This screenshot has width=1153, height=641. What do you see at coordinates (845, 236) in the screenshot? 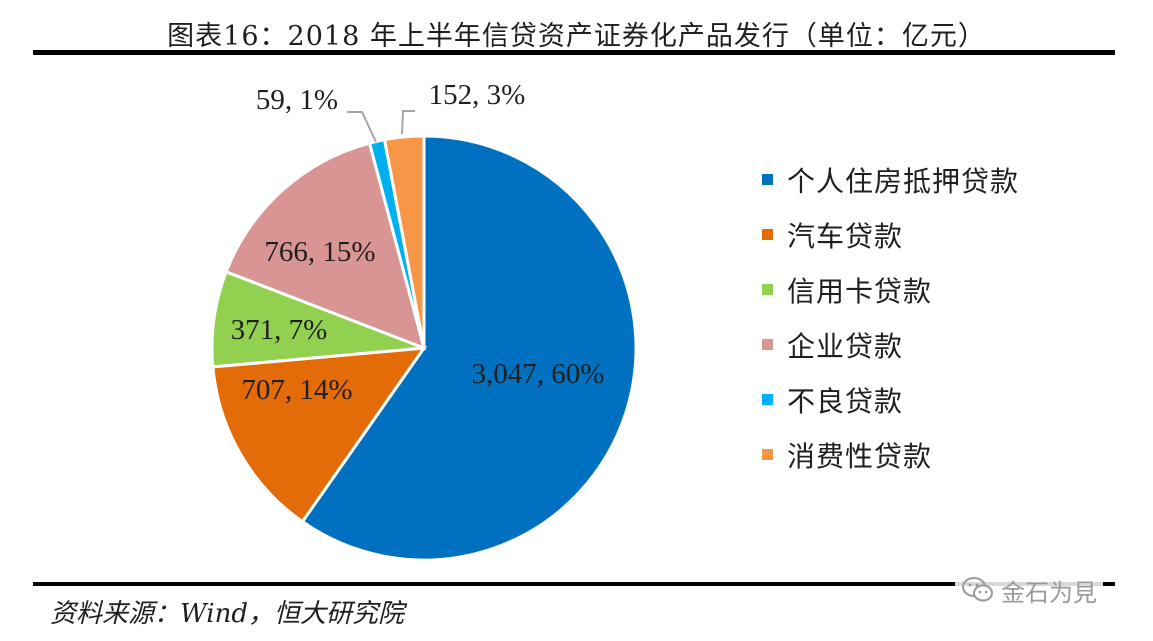
I see `legend-label: 汽车贷款` at bounding box center [845, 236].